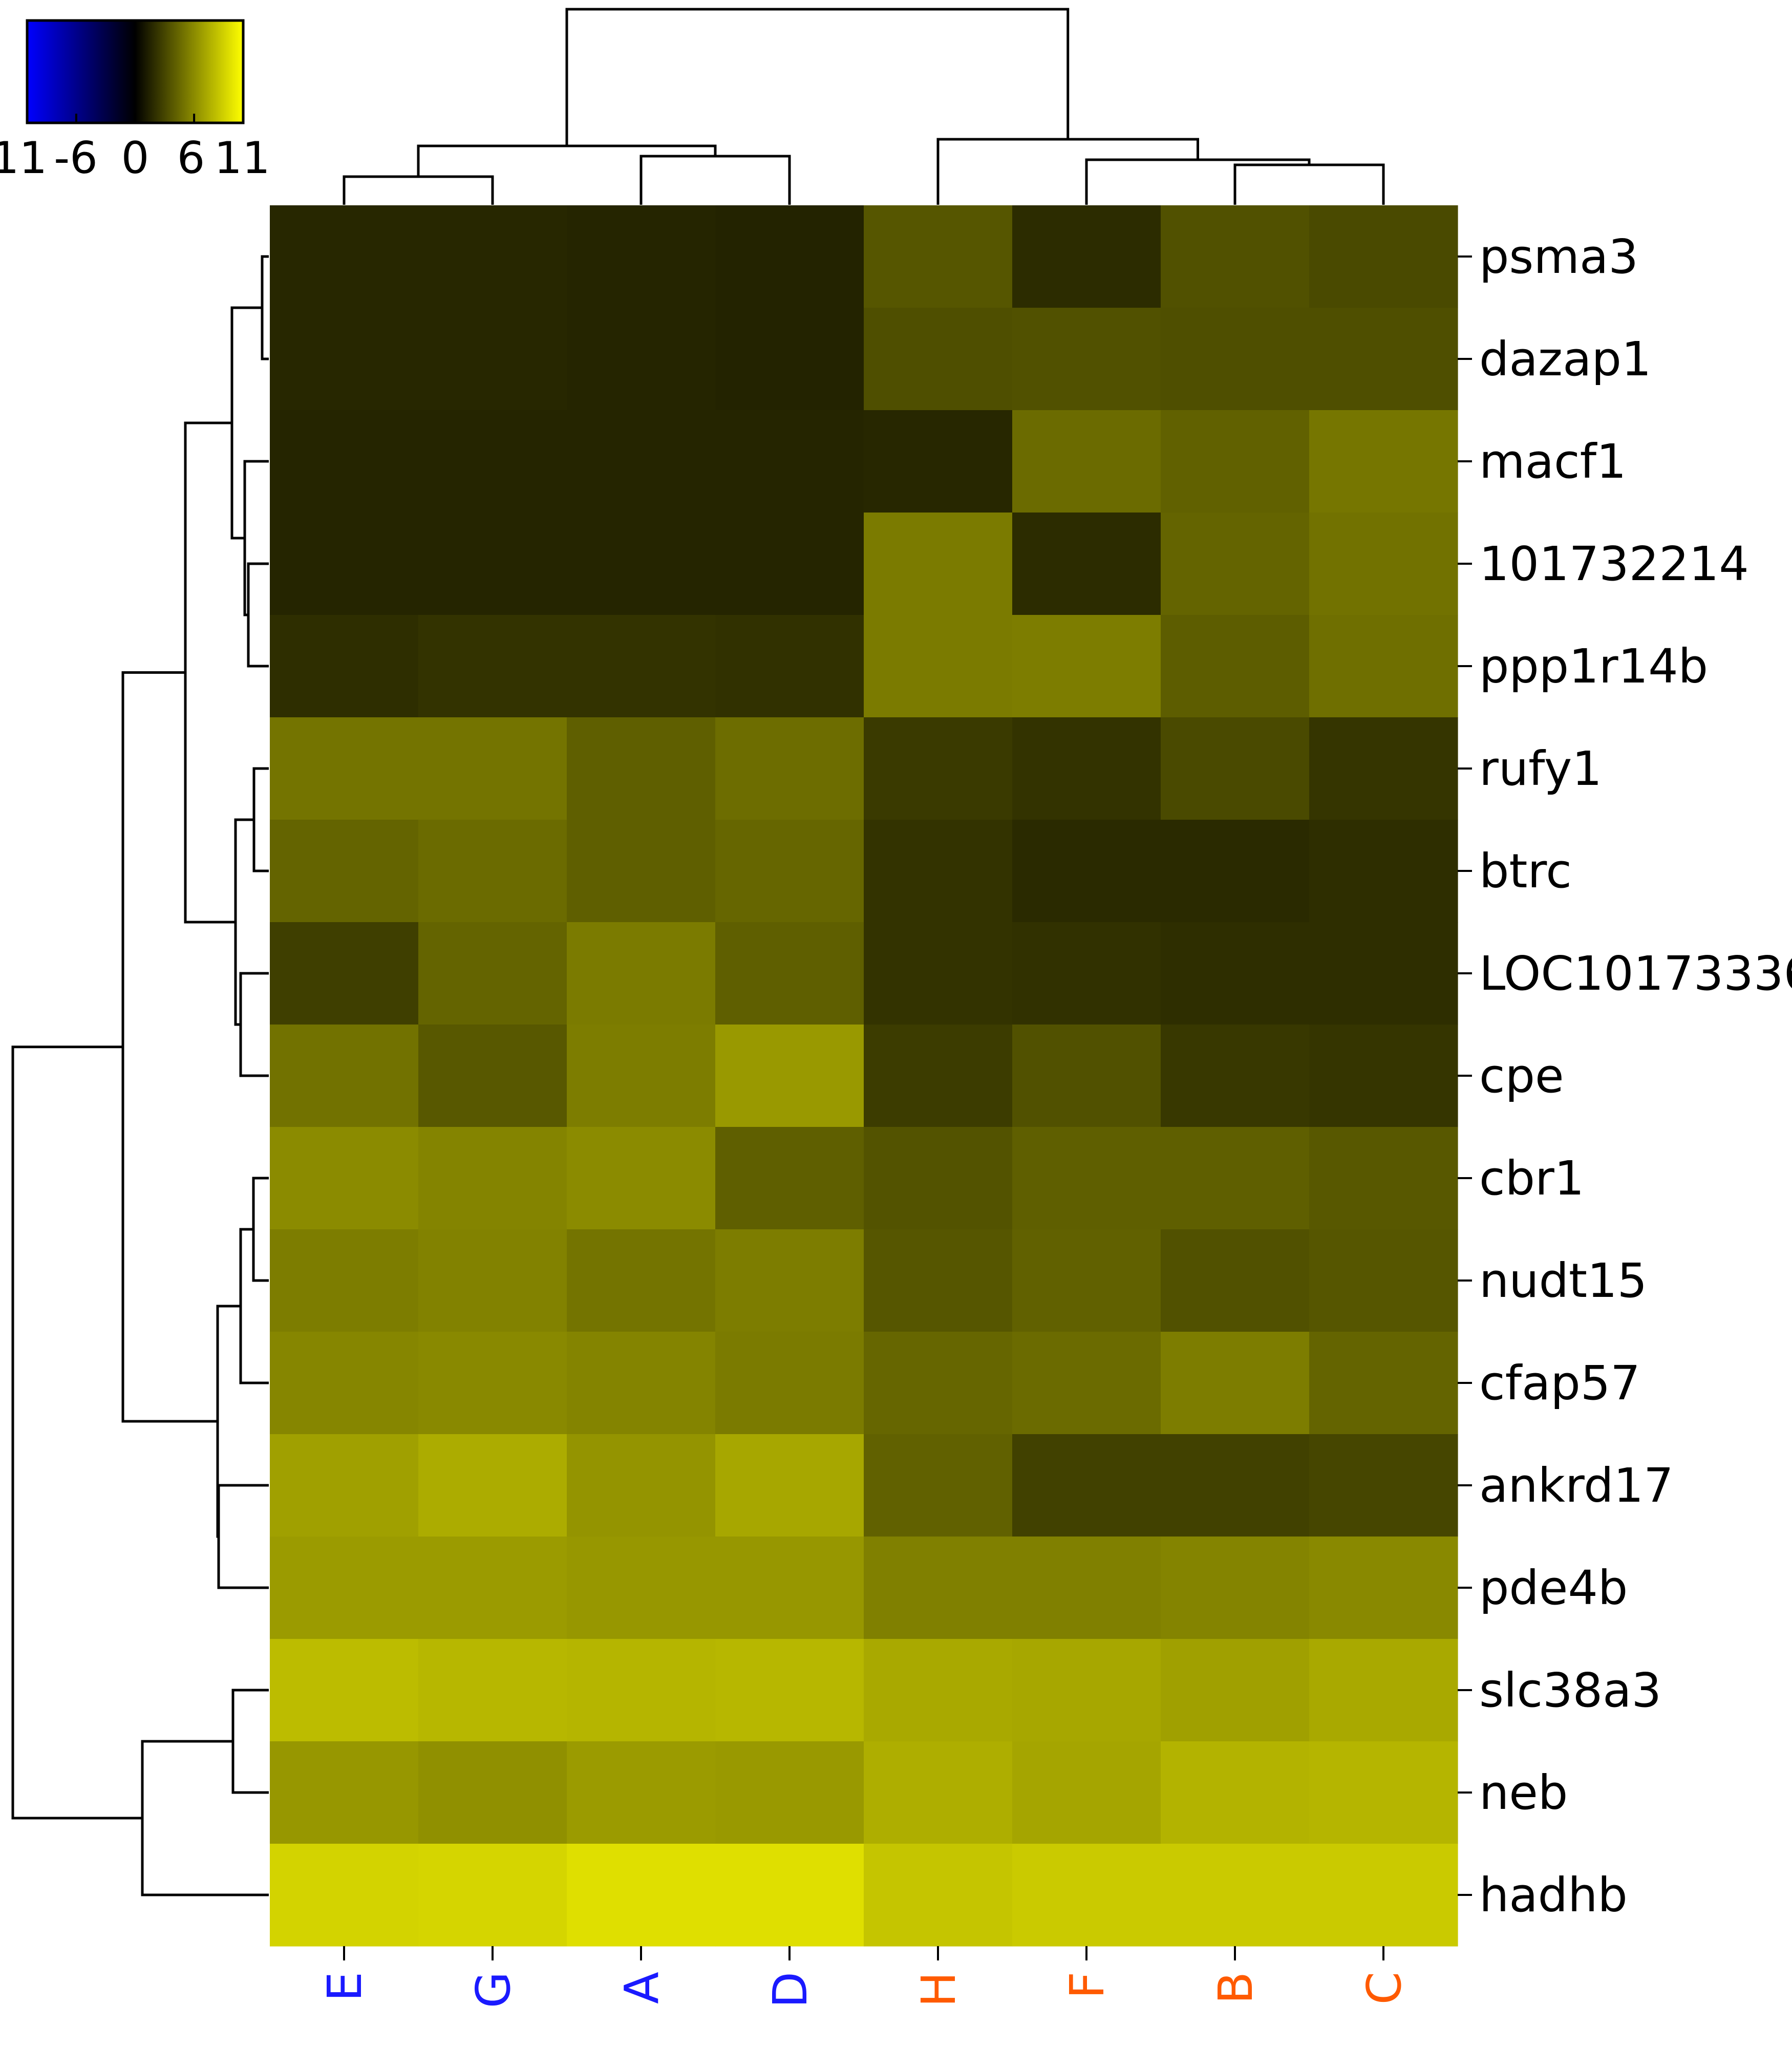 Image resolution: width=1792 pixels, height=2048 pixels. I want to click on heatmap-cell-101732214-A, so click(641, 564).